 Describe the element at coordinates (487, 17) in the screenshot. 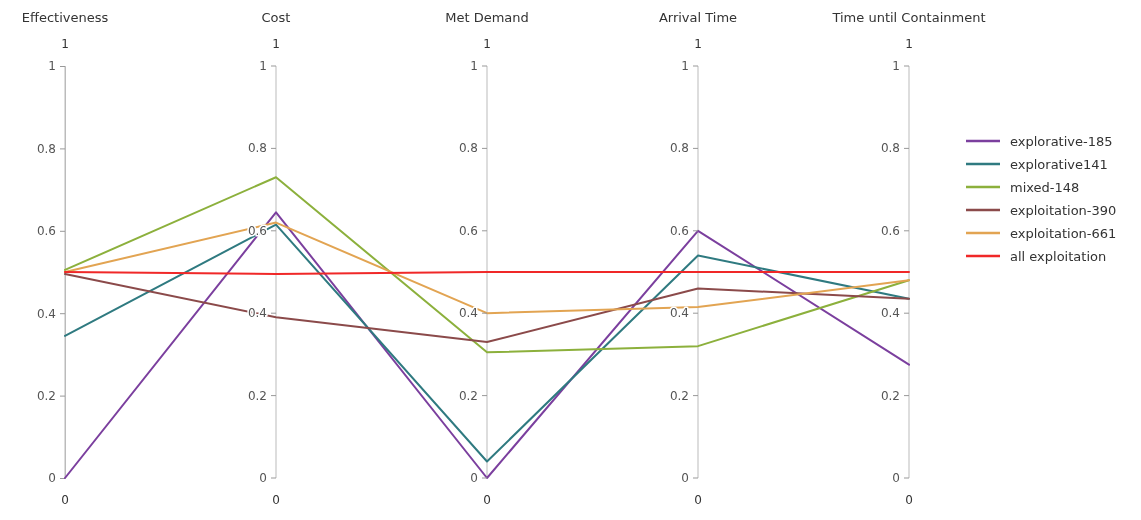

I see `x-tick-label: Met Demand` at that location.